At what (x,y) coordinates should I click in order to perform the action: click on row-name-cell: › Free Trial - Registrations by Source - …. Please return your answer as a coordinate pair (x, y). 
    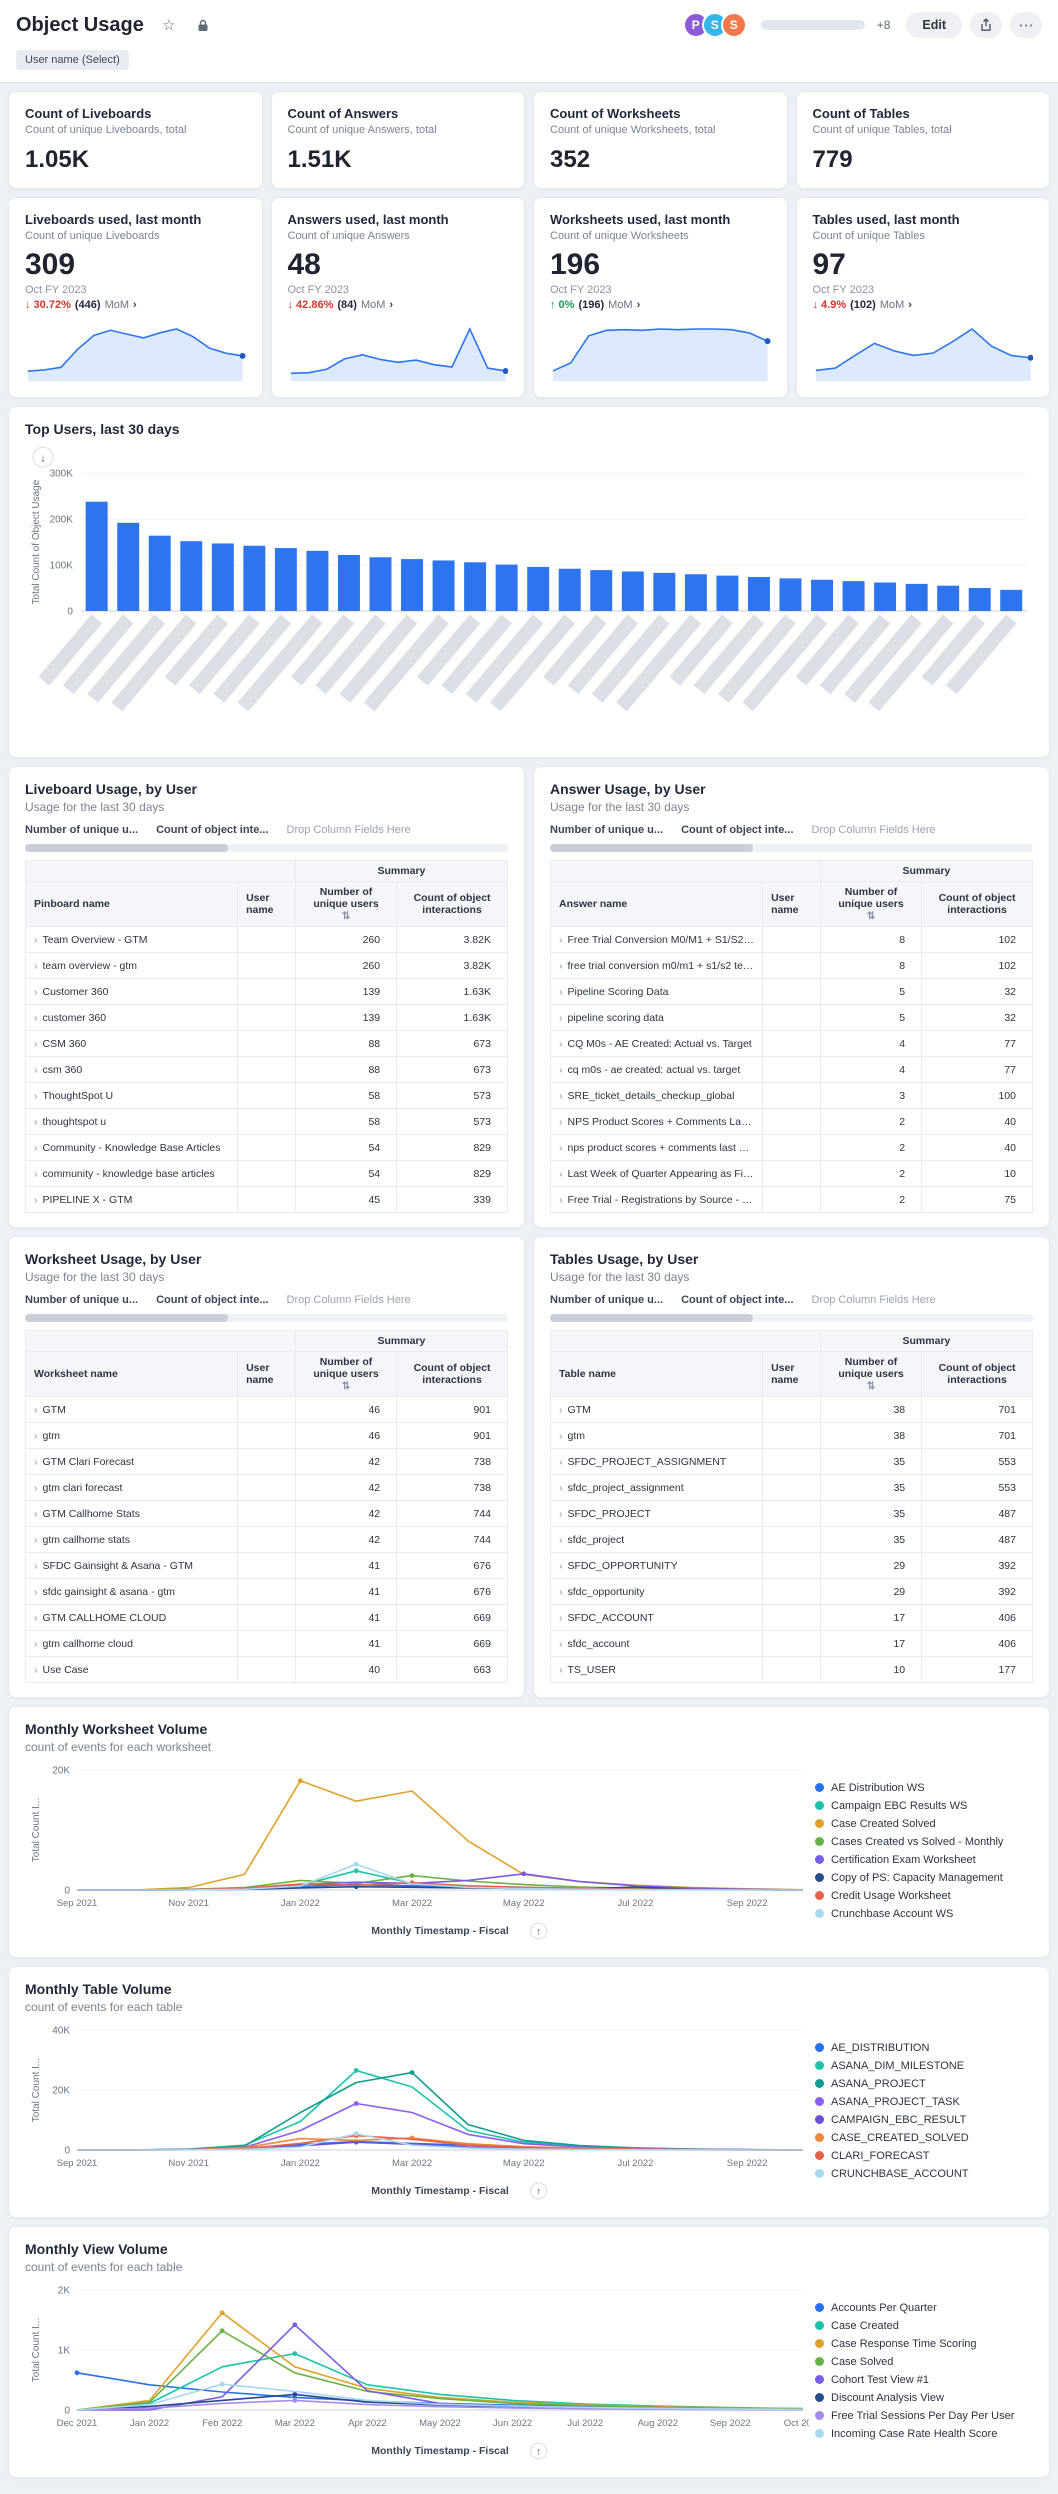
    Looking at the image, I should click on (656, 1199).